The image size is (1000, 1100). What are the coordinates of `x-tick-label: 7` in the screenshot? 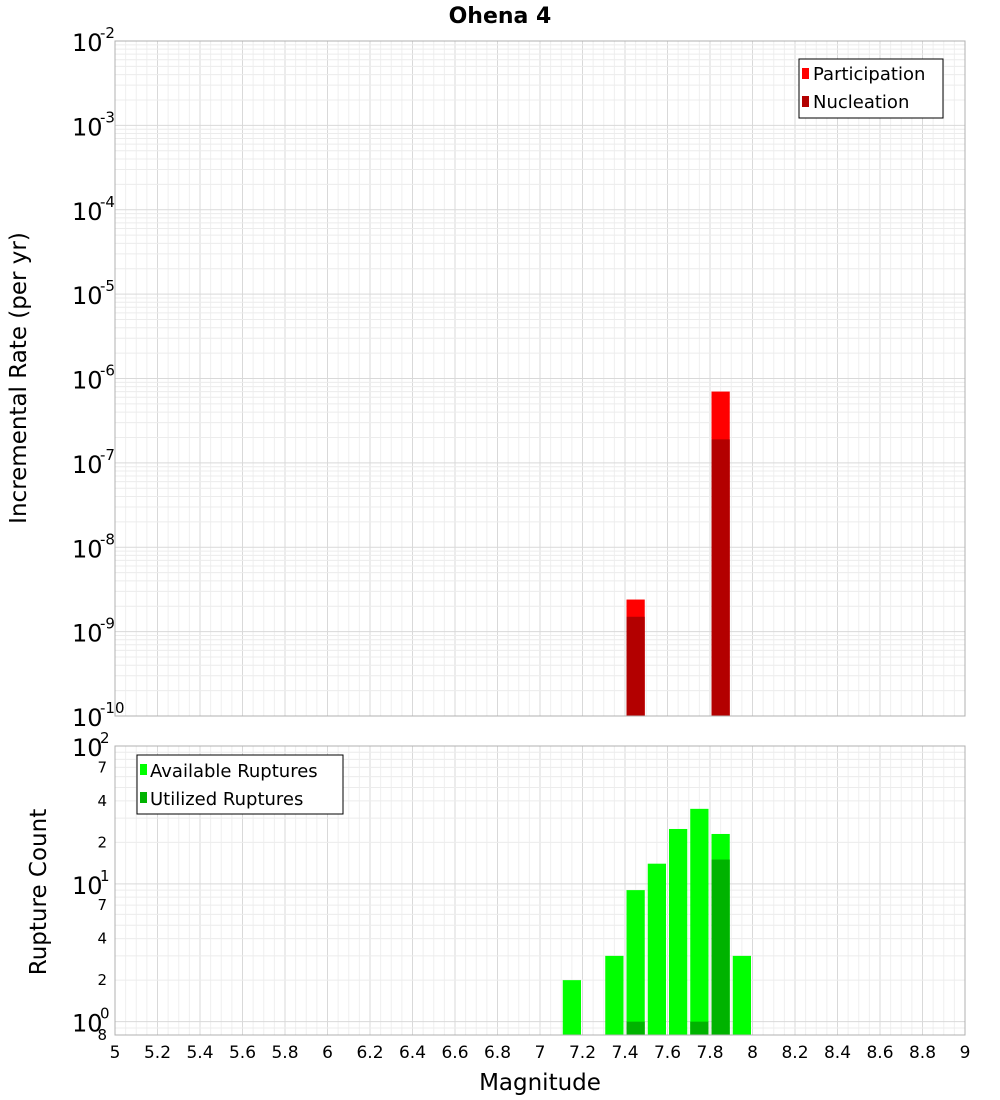 It's located at (540, 1053).